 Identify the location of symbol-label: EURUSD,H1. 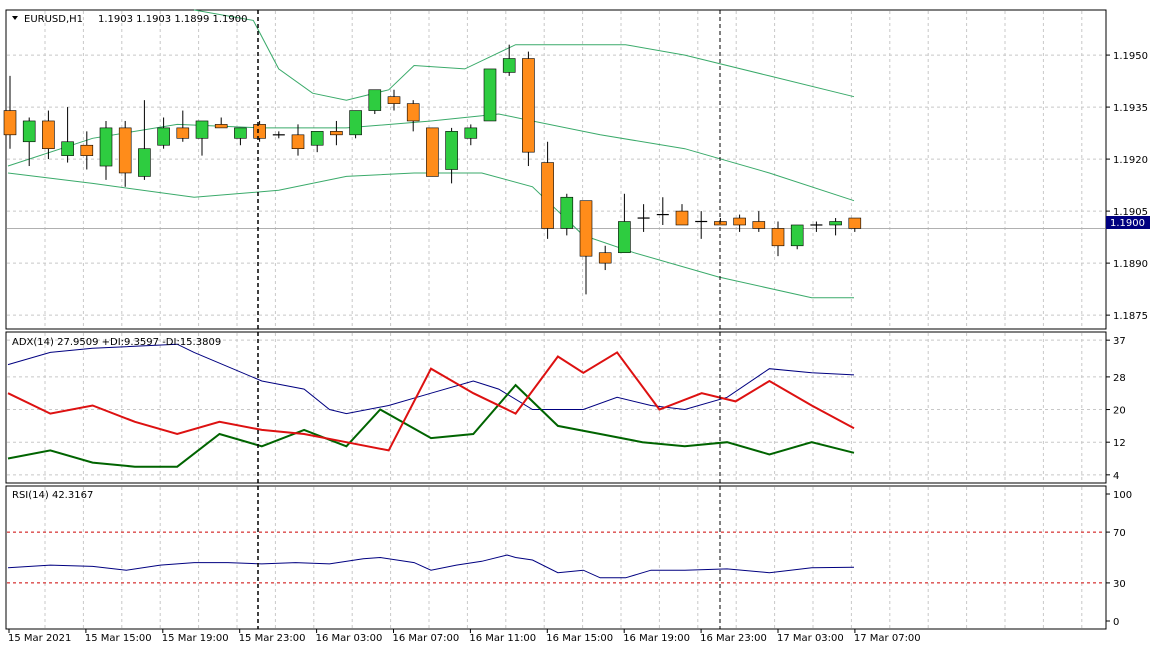
(53, 19).